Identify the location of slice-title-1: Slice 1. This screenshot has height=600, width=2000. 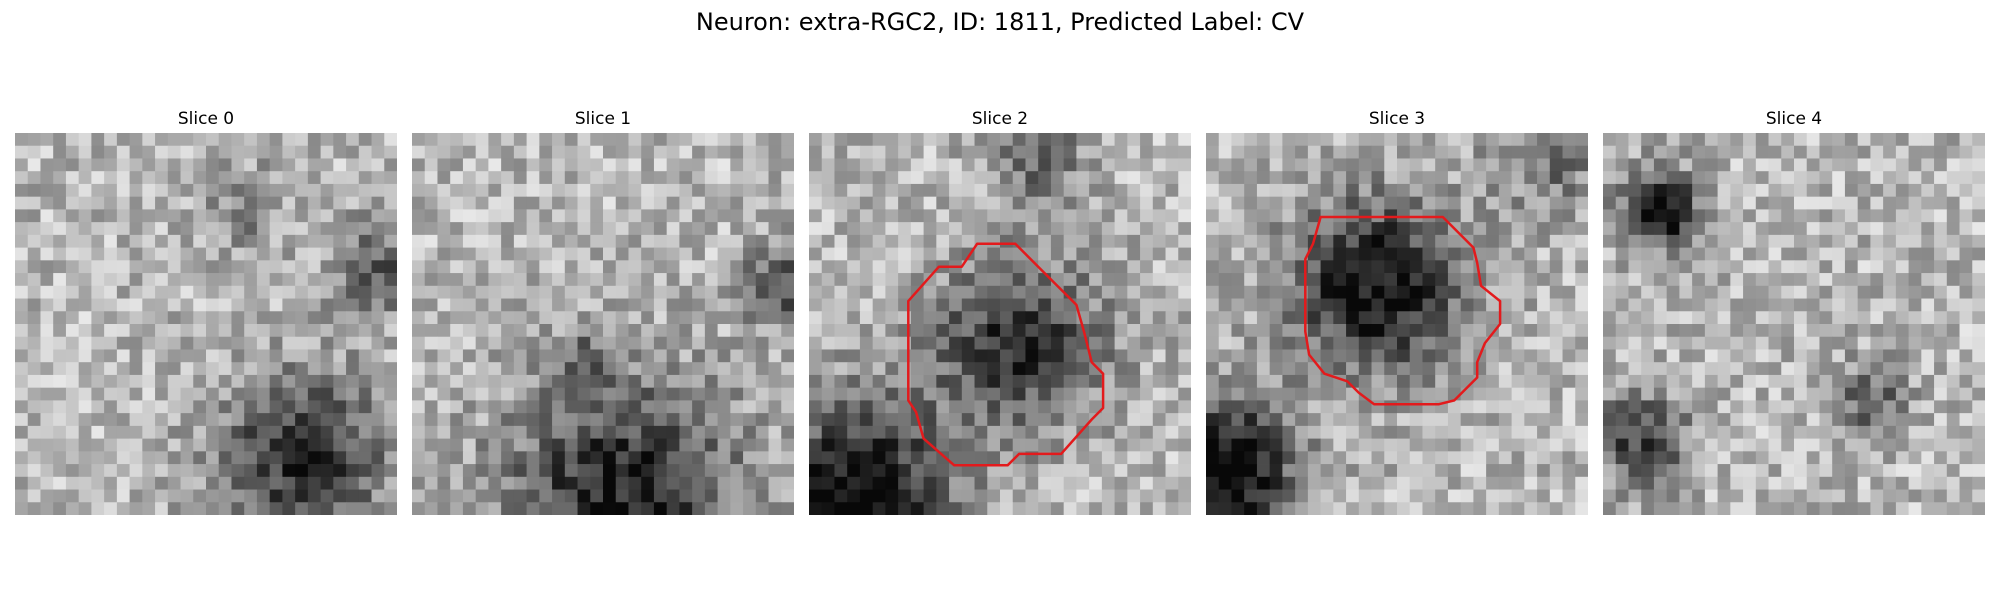
(603, 119).